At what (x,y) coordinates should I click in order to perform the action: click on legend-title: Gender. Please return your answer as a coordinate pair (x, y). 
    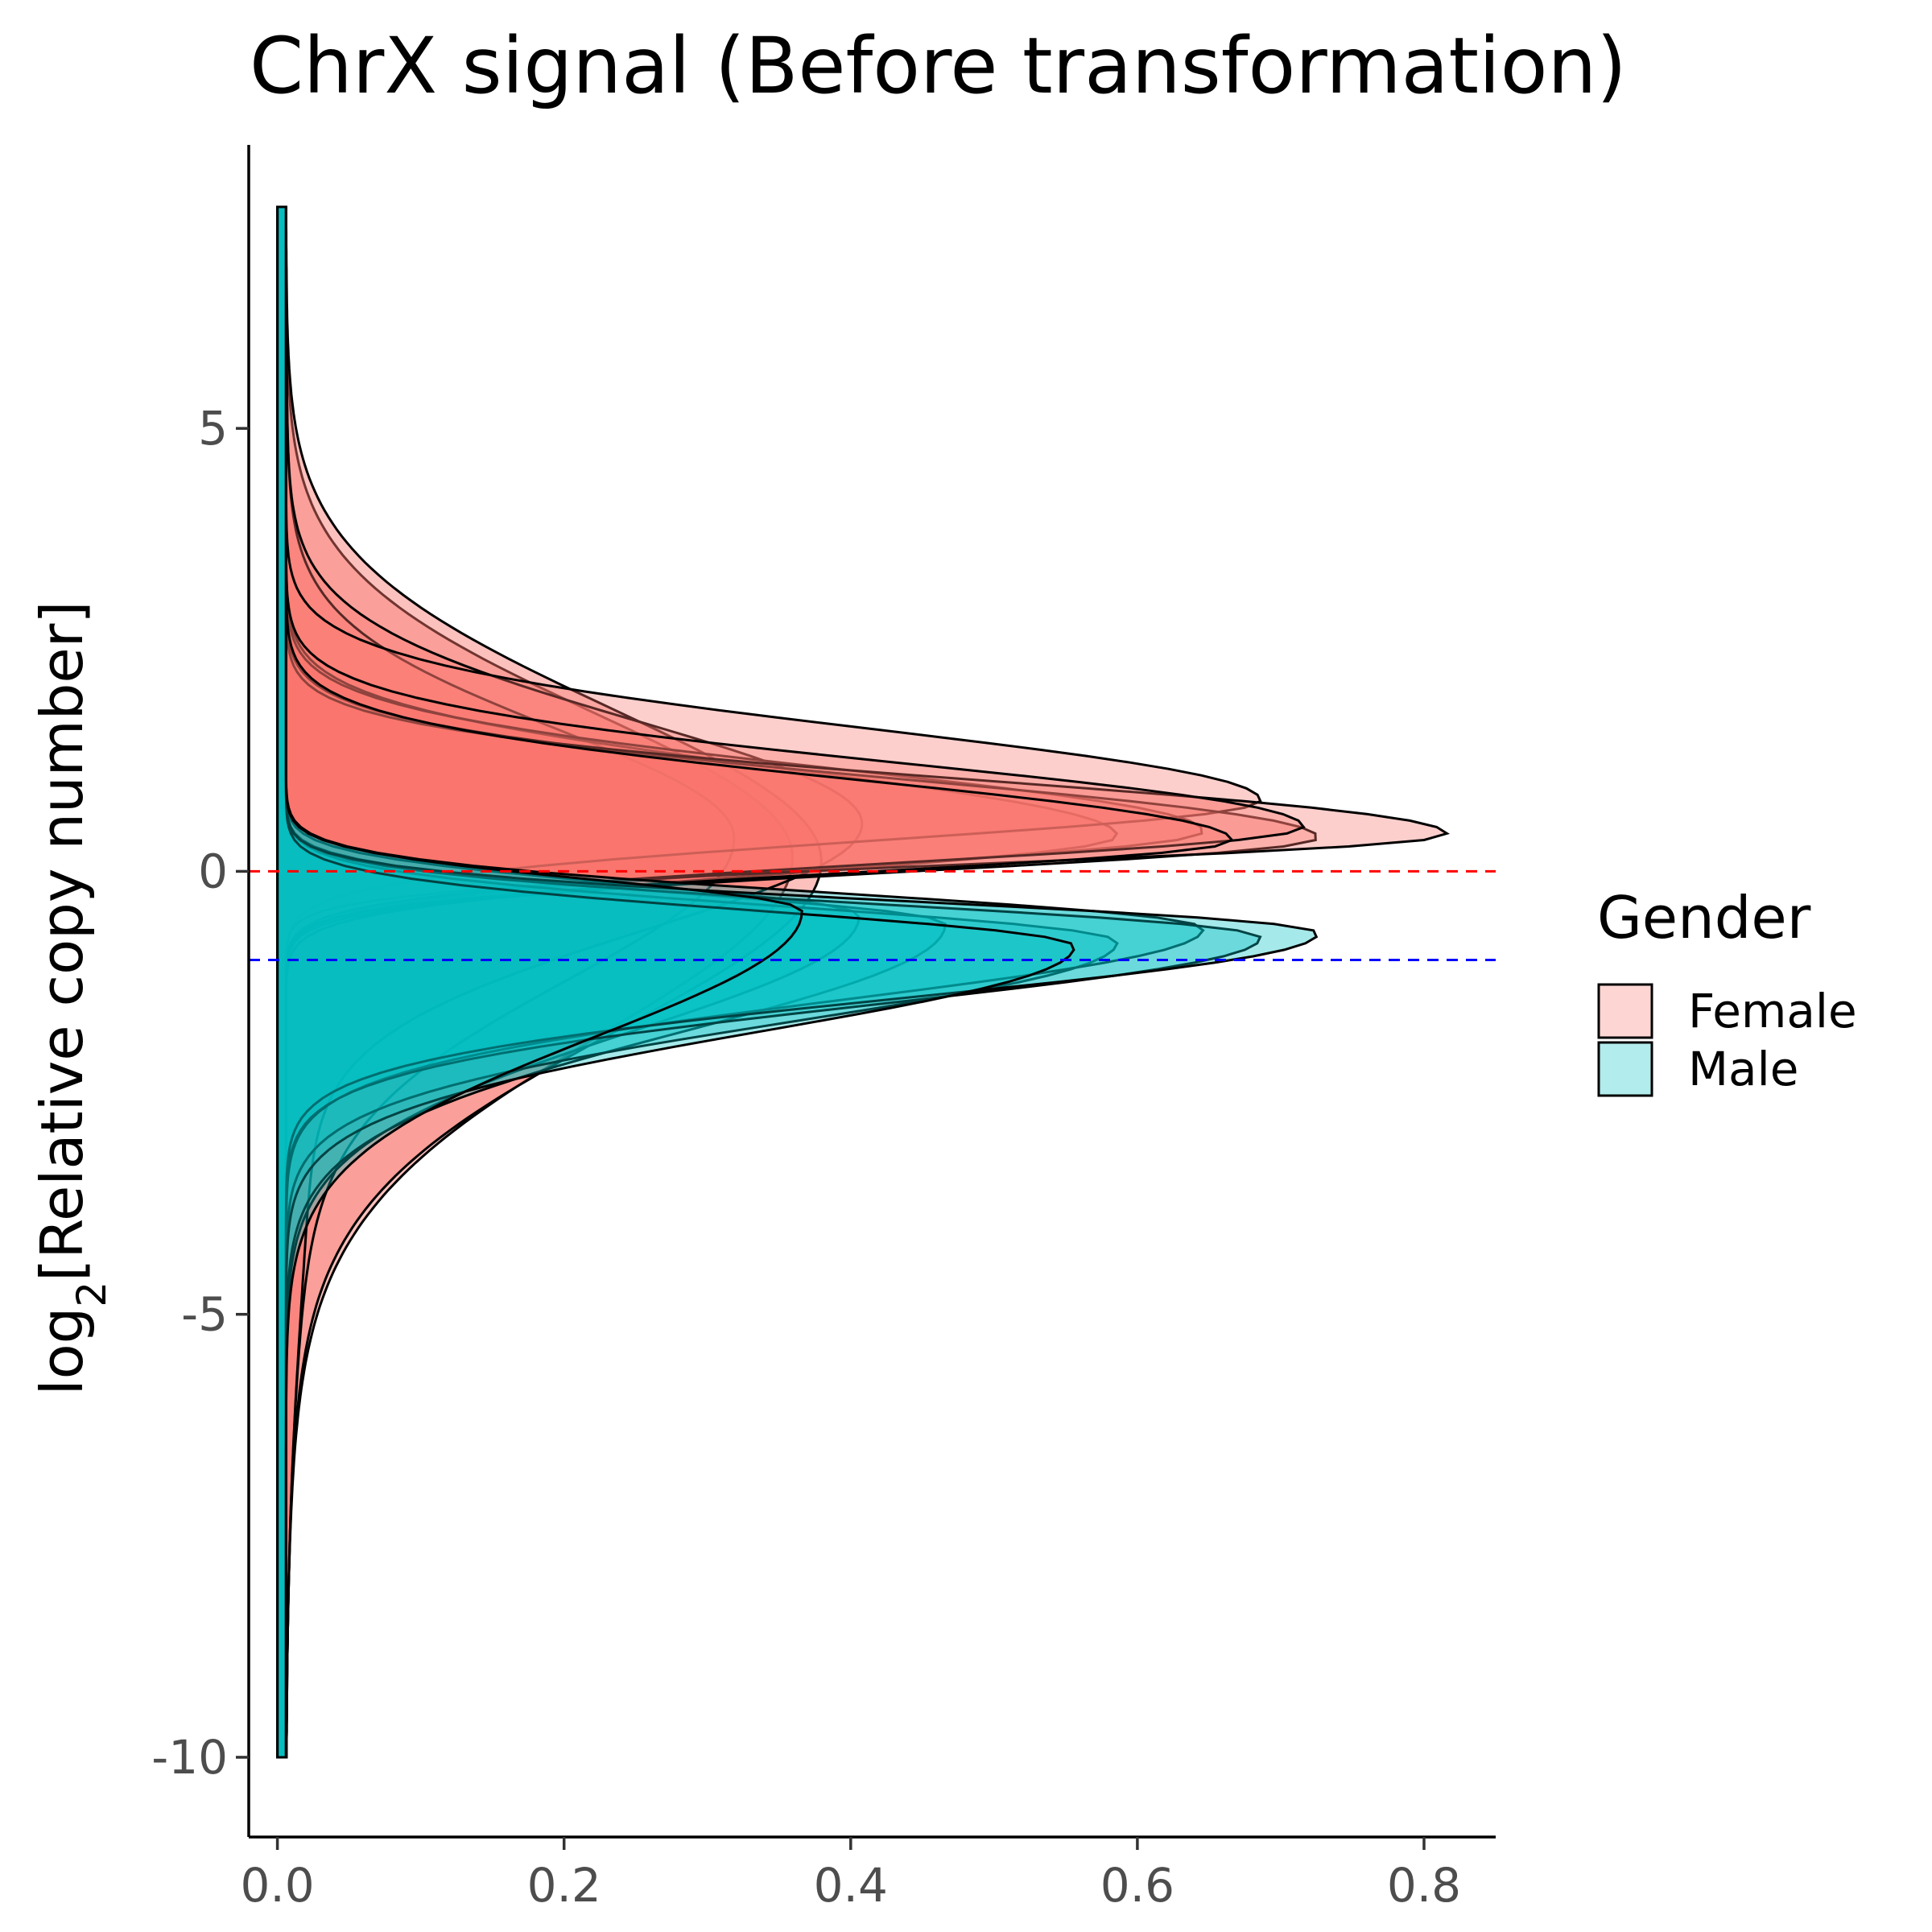
    Looking at the image, I should click on (1704, 918).